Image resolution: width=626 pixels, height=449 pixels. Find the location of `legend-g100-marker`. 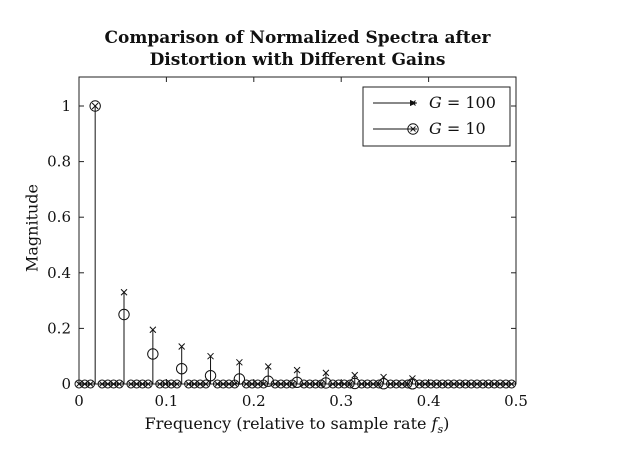

legend-g100-marker is located at coordinates (413, 103).